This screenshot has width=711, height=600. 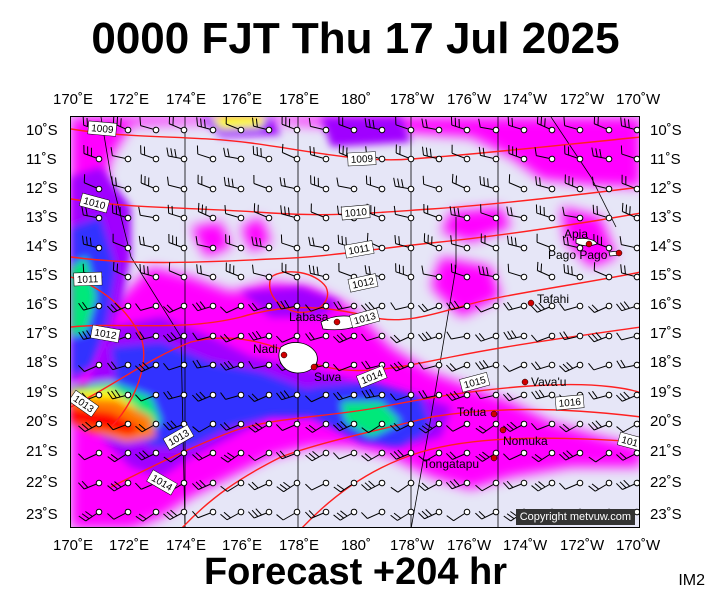 What do you see at coordinates (73, 99) in the screenshot?
I see `lon-label: 170˚E` at bounding box center [73, 99].